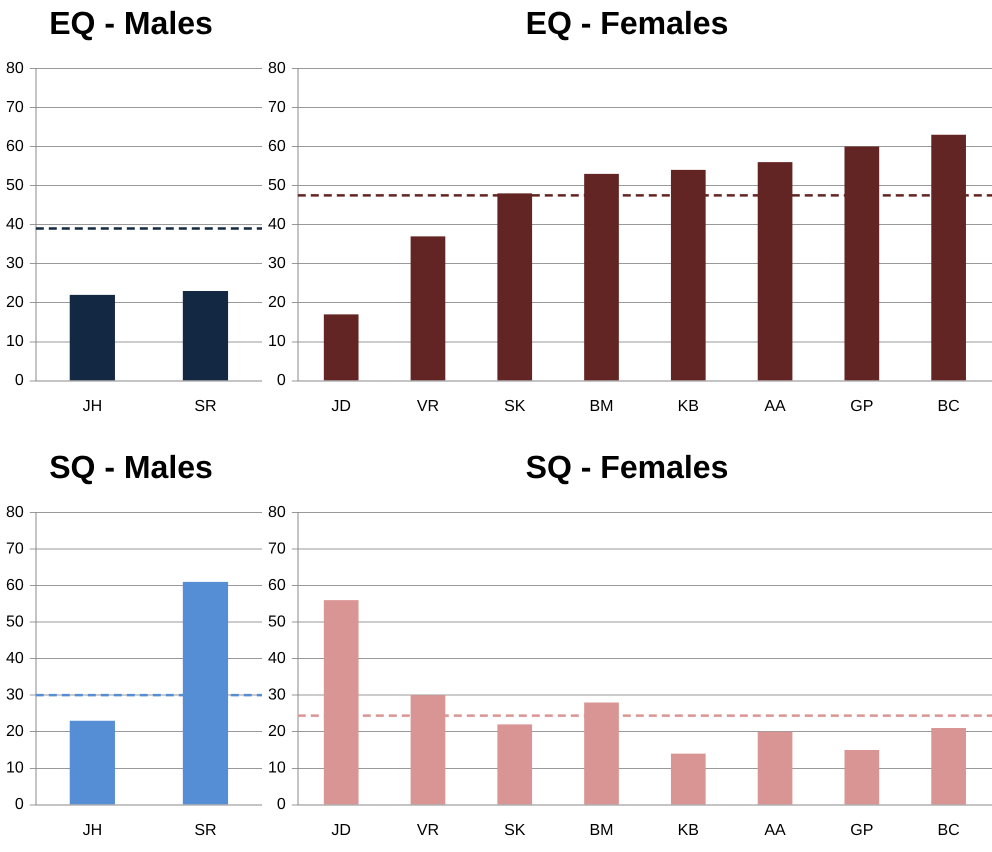 This screenshot has width=992, height=852. Describe the element at coordinates (627, 467) in the screenshot. I see `chart-title: SQ - Females` at that location.